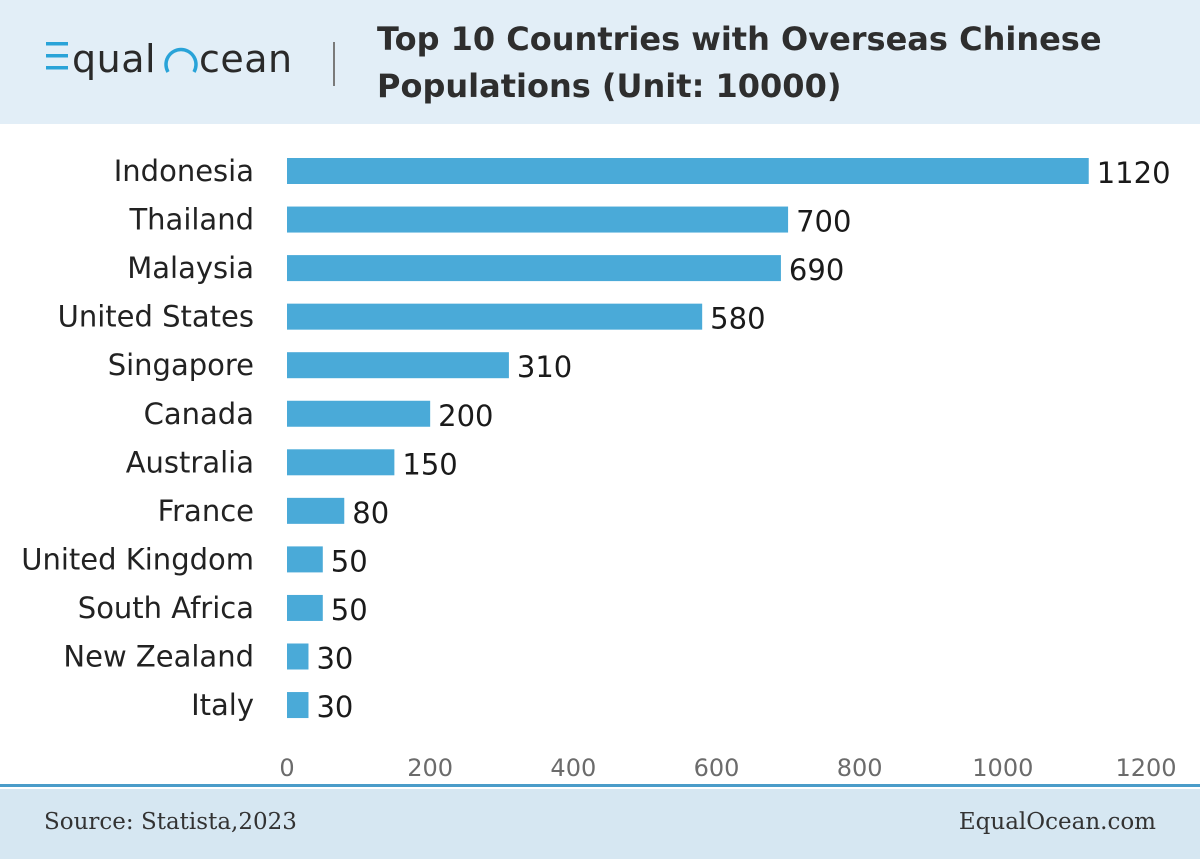 This screenshot has height=859, width=1200. What do you see at coordinates (137, 559) in the screenshot?
I see `category-label-united-kingdom: United Kingdom` at bounding box center [137, 559].